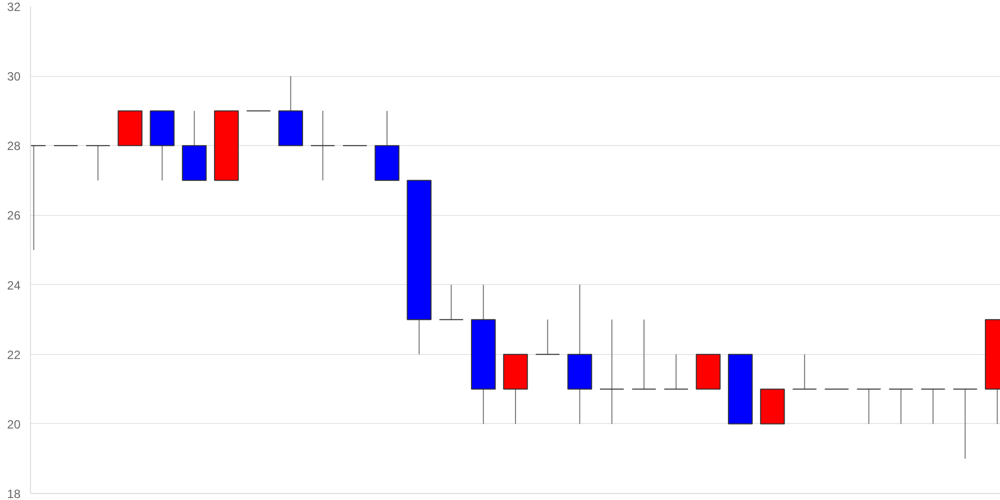 Image resolution: width=1000 pixels, height=500 pixels. I want to click on y-tick-label: 28, so click(14, 146).